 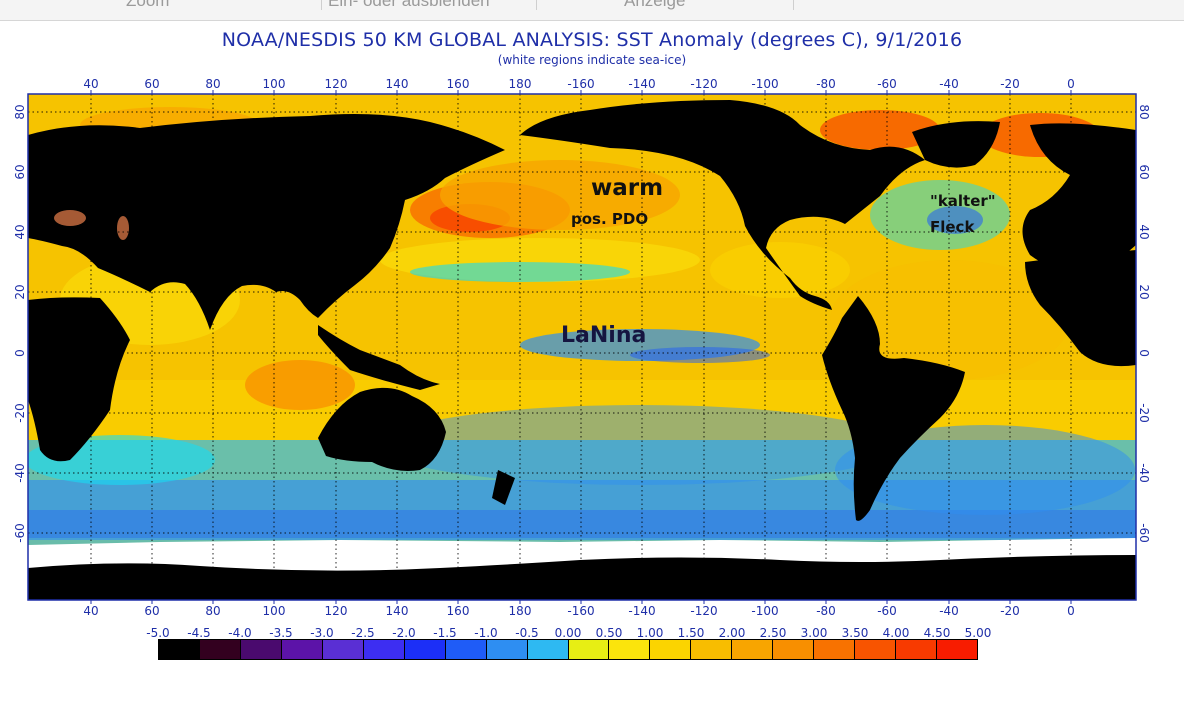 What do you see at coordinates (199, 633) in the screenshot?
I see `colorbar-label: -4.5` at bounding box center [199, 633].